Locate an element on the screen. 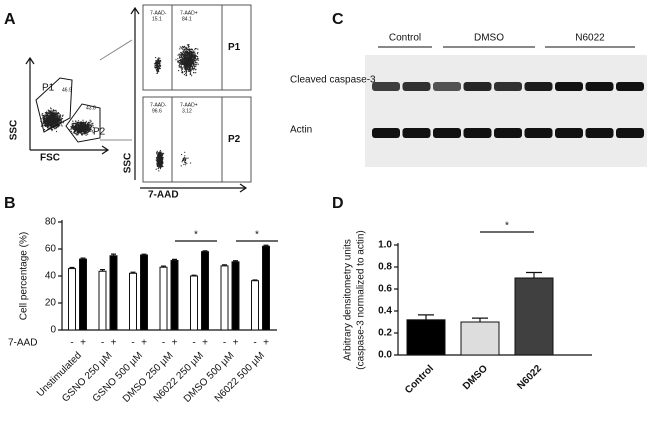 The width and height of the screenshot is (650, 421). y-tick-label: 0.6 is located at coordinates (385, 289).